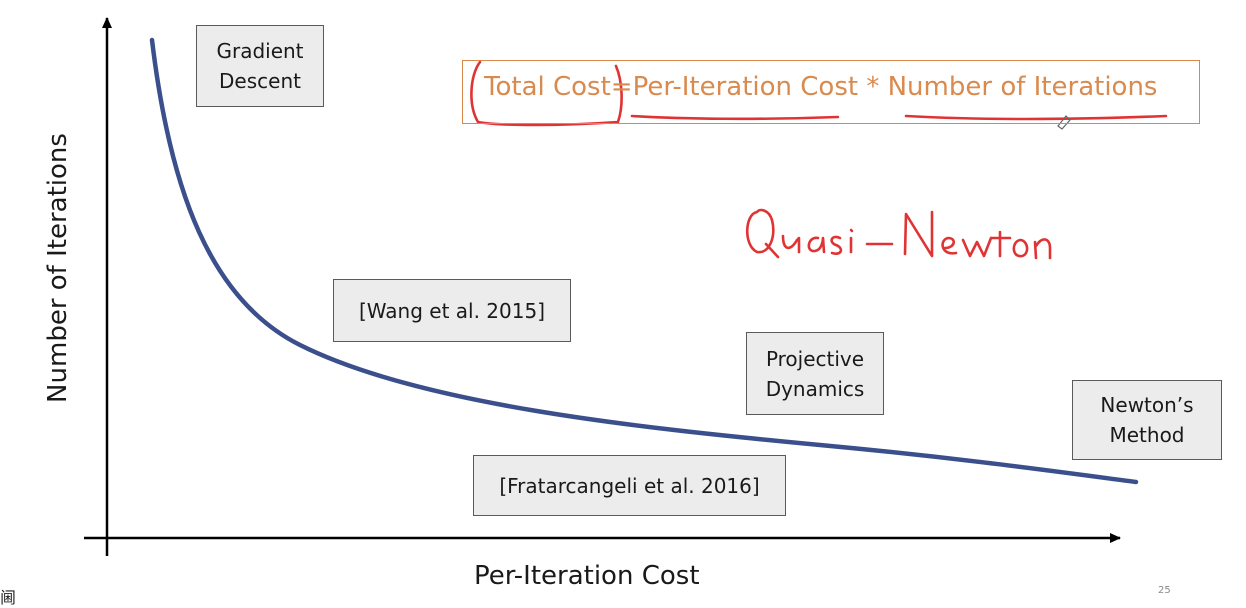 This screenshot has width=1246, height=608. Describe the element at coordinates (1147, 420) in the screenshot. I see `label-newtons-method: Newton’s Method` at that location.